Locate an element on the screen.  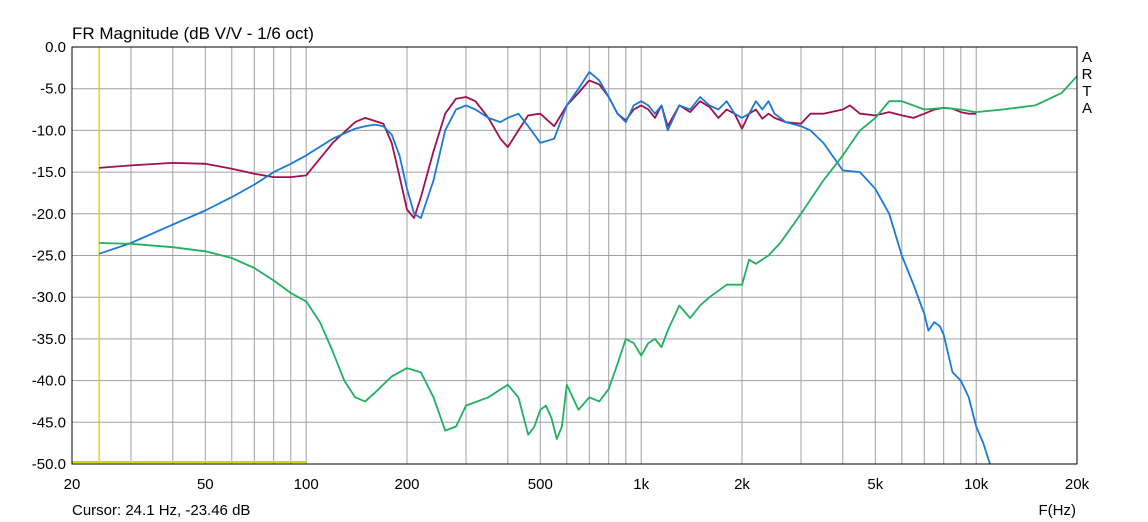
x-tick-label: 500 is located at coordinates (540, 484).